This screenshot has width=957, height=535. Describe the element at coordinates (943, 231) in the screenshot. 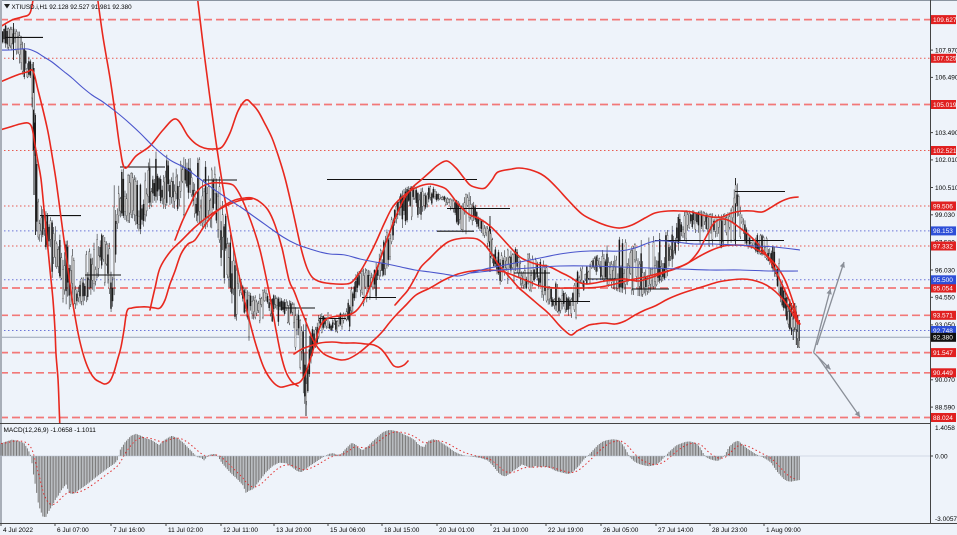

I see `svg-text: 98.153` at that location.